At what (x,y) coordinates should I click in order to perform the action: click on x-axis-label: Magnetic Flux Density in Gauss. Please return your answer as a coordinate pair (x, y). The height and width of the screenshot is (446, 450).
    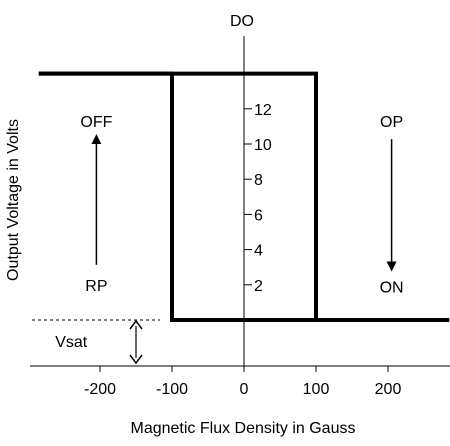
    Looking at the image, I should click on (243, 428).